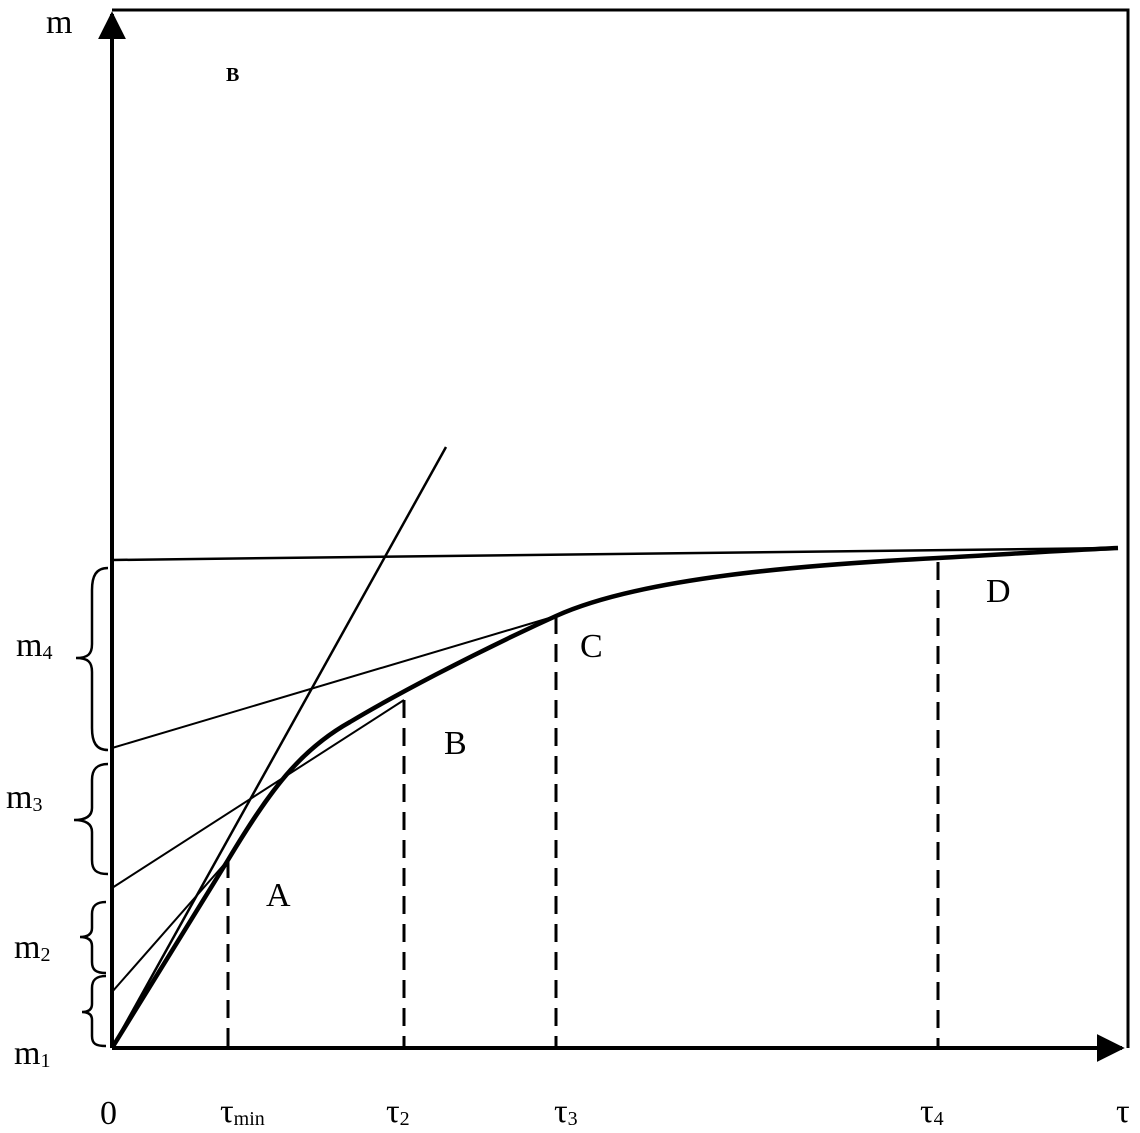  I want to click on asymptote-line, so click(615, 554).